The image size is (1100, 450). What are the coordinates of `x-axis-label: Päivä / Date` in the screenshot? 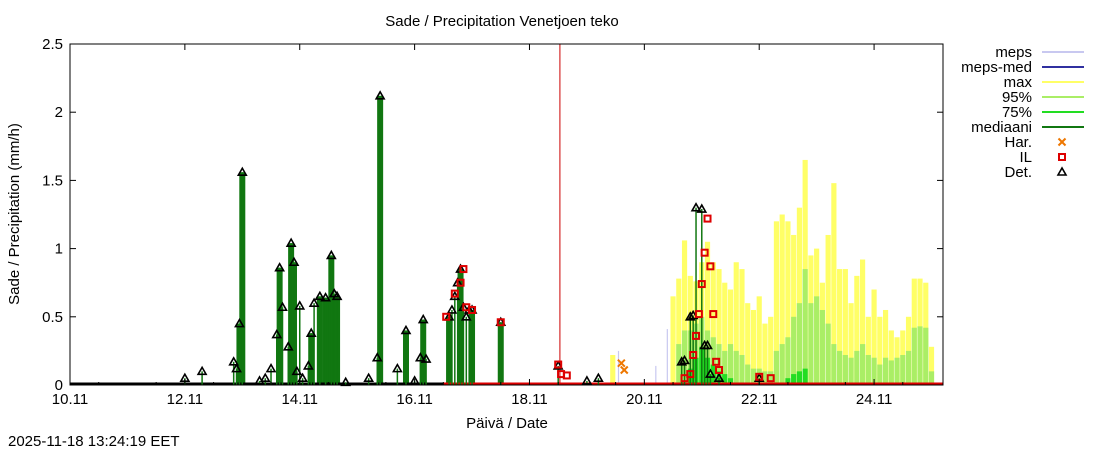 It's located at (507, 423).